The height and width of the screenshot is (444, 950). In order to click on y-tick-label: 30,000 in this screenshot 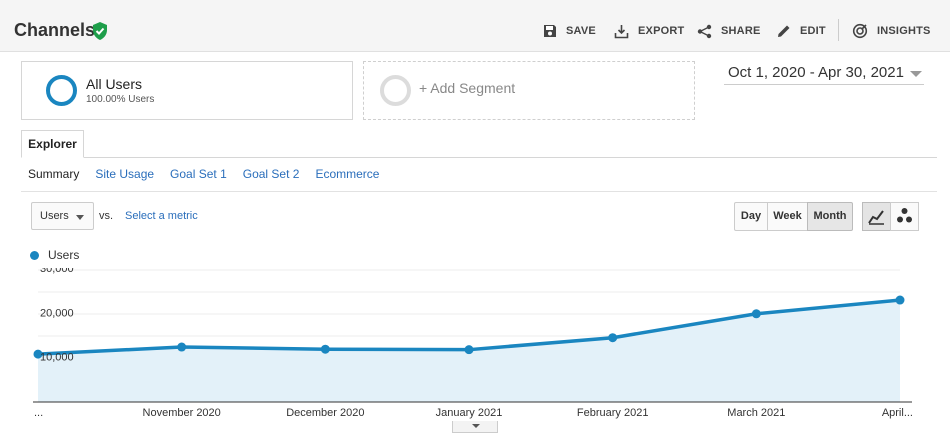, I will do `click(57, 271)`.